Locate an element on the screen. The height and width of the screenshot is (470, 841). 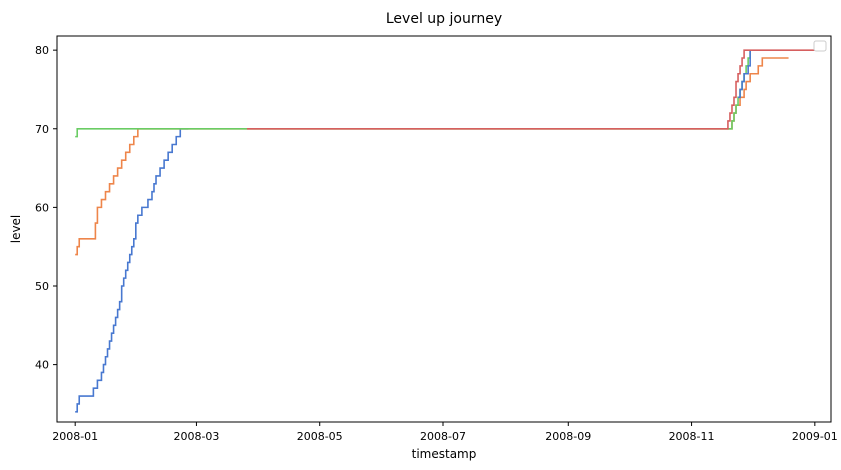
y-tick-label: 50 is located at coordinates (42, 286).